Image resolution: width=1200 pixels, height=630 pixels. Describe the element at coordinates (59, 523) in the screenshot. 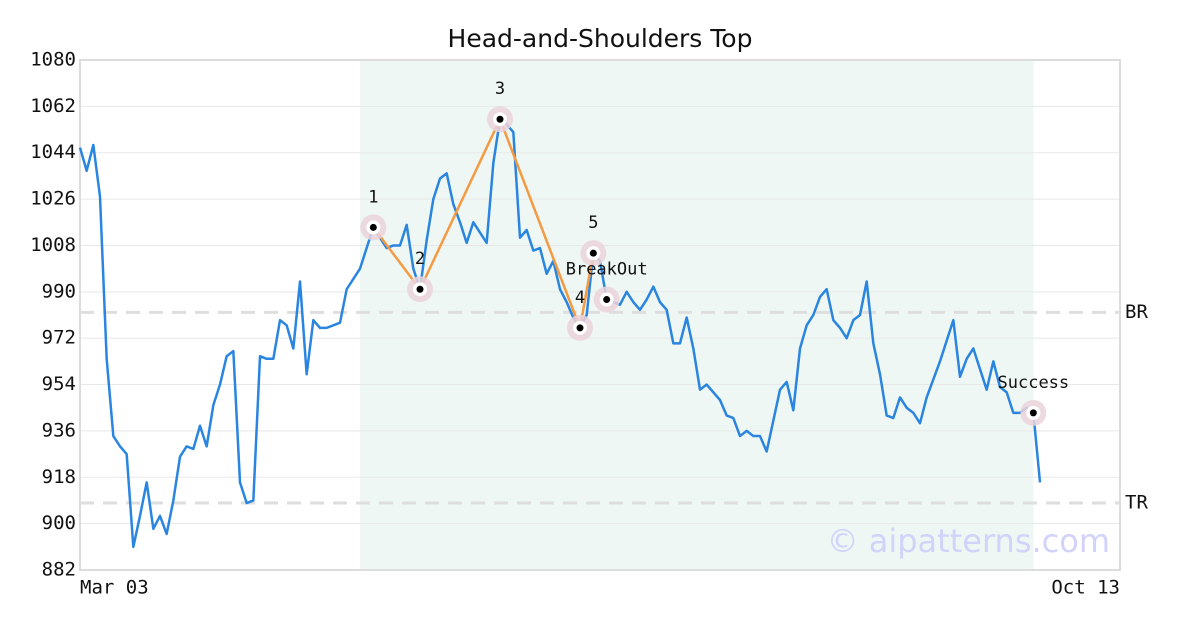

I see `y-tick-label: 900` at that location.